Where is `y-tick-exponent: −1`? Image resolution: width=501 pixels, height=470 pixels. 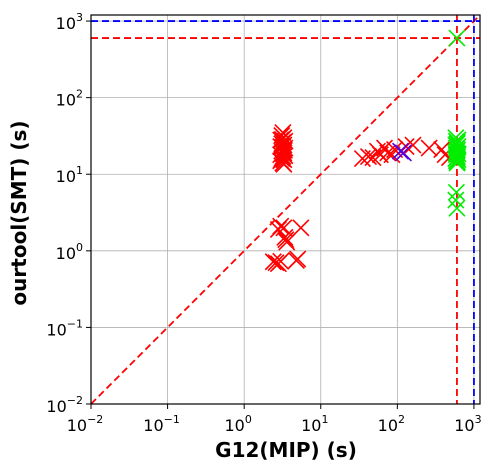 y-tick-exponent: −1 is located at coordinates (75, 323).